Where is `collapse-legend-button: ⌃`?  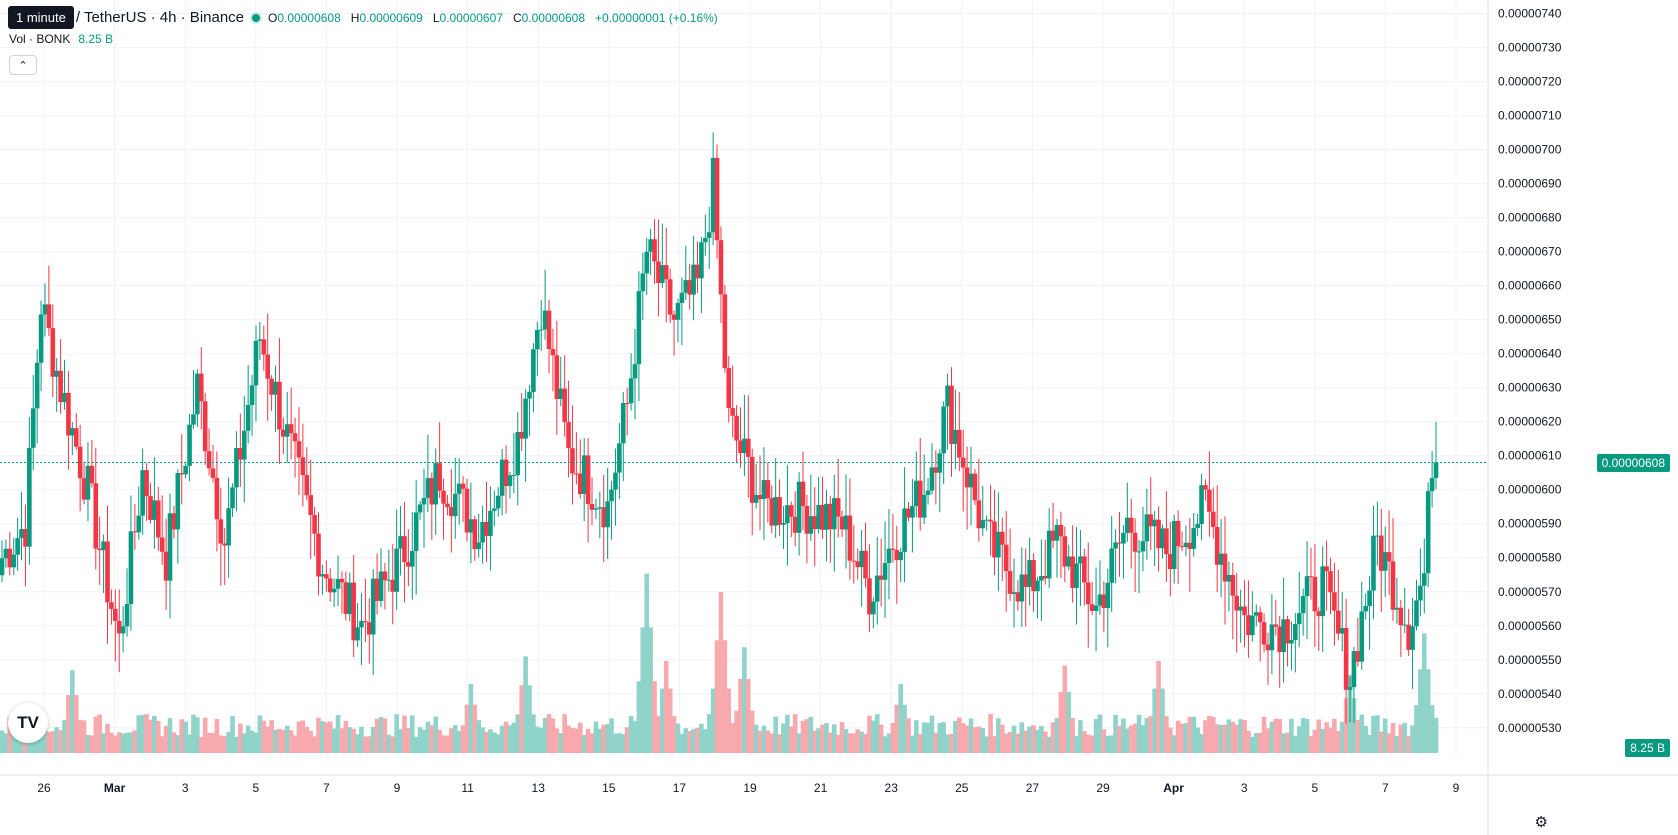
collapse-legend-button: ⌃ is located at coordinates (23, 65).